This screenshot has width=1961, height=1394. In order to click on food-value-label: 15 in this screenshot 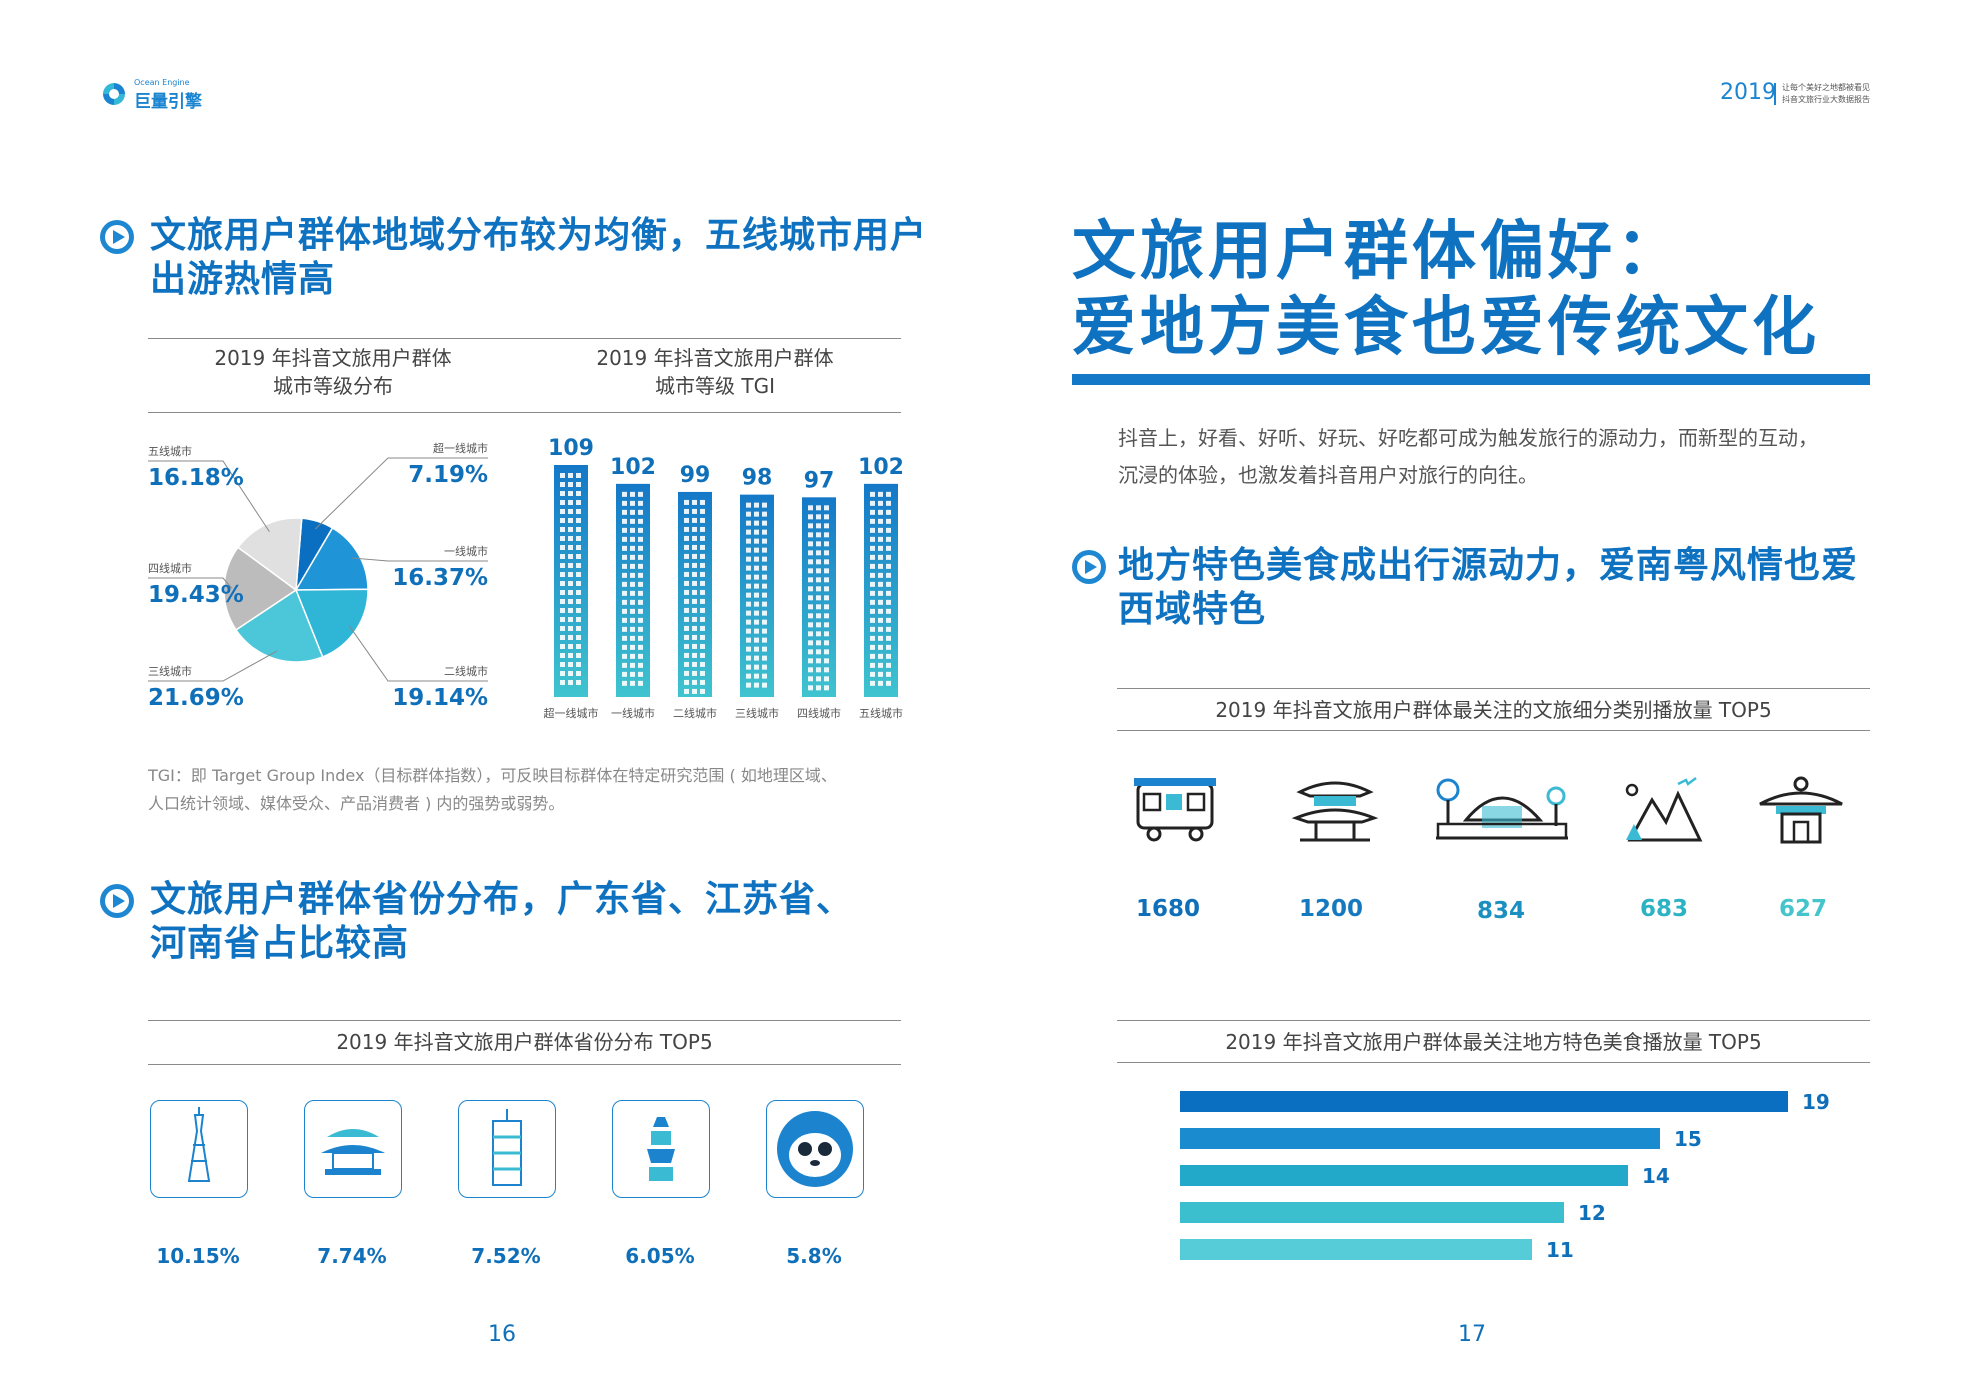, I will do `click(1688, 1139)`.